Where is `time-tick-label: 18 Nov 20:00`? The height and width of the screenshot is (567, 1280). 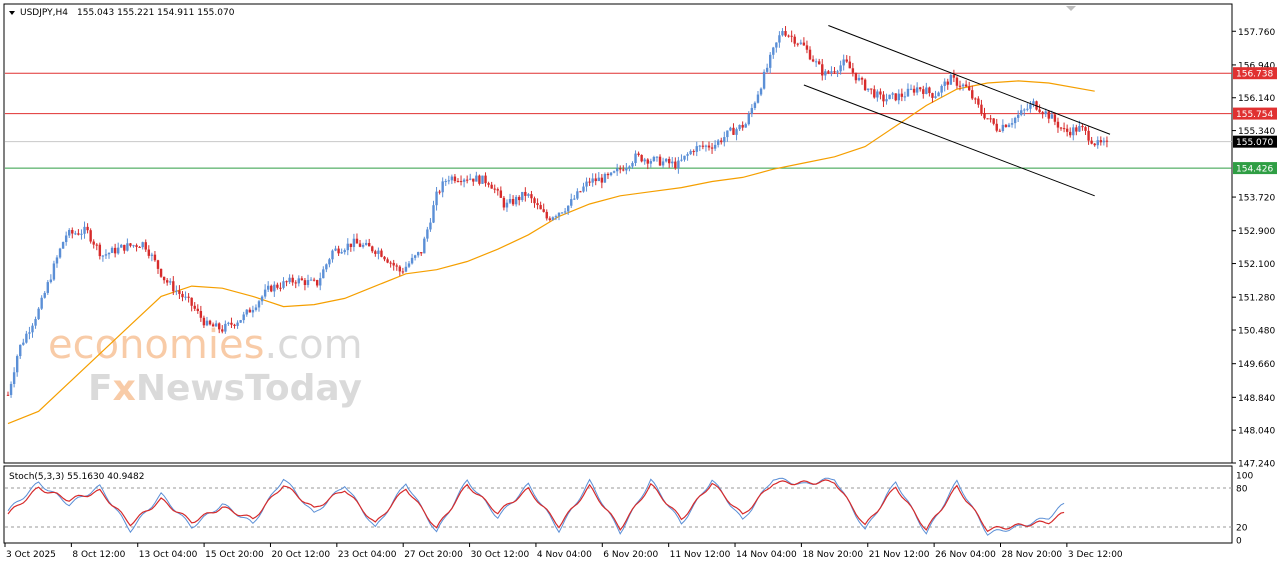
time-tick-label: 18 Nov 20:00 is located at coordinates (832, 555).